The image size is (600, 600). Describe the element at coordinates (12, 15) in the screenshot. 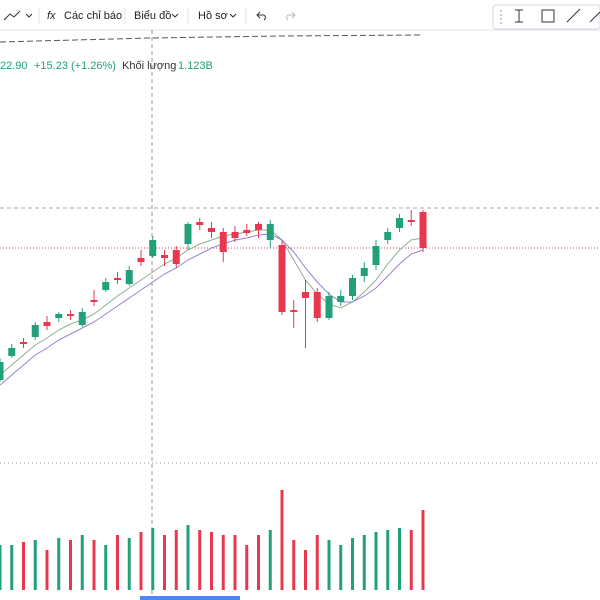

I see `chart-style-icon` at that location.